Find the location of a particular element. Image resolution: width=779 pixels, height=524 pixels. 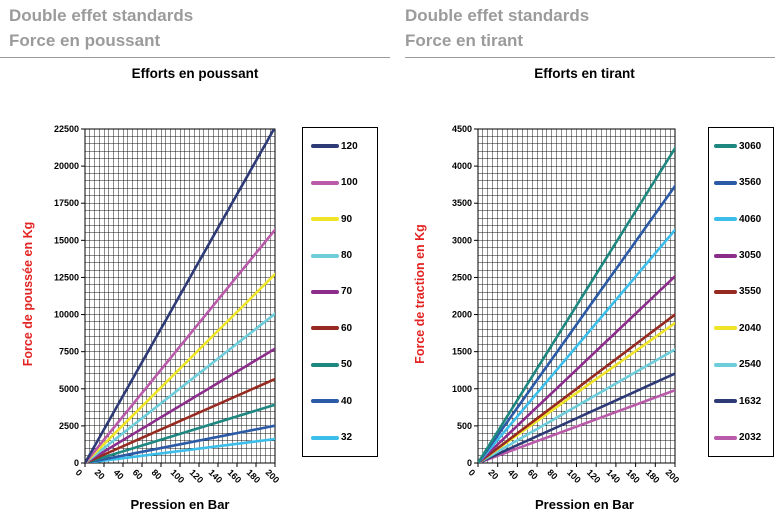

legend-item-80: 80 is located at coordinates (344, 255).